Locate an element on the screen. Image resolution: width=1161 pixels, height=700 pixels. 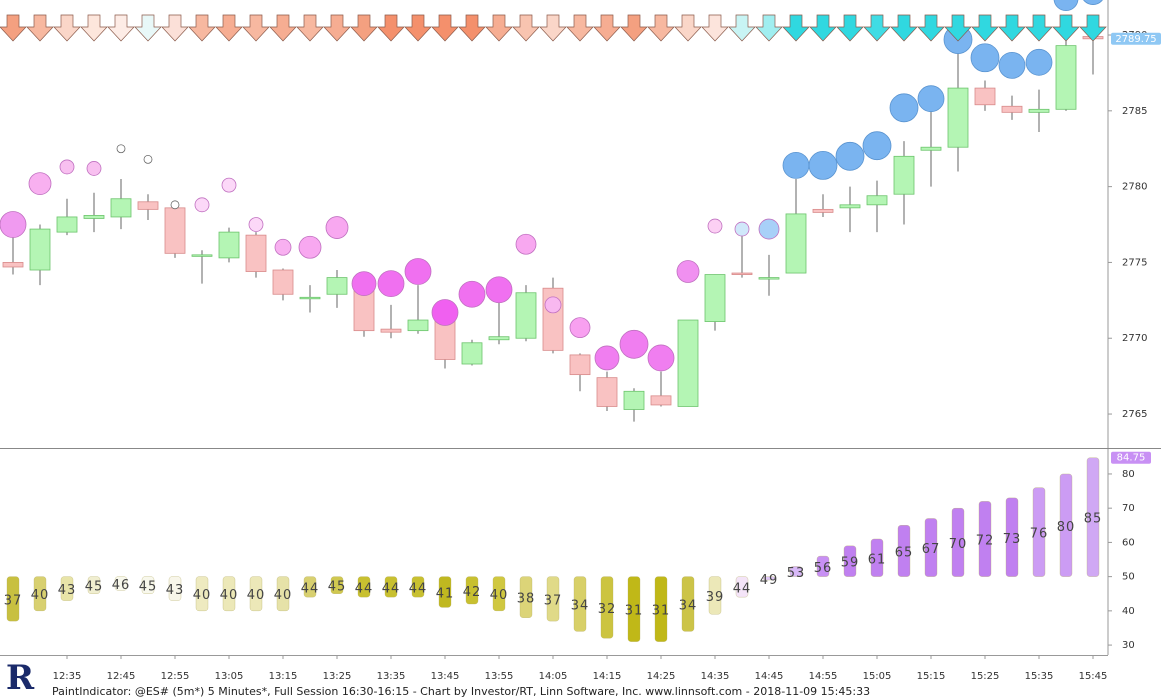
x-tick-label: 15:25 is located at coordinates (985, 676).